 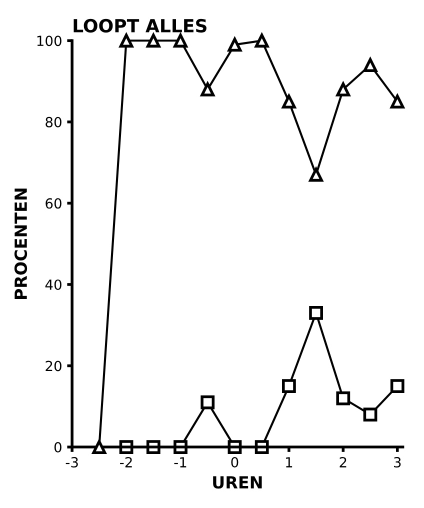 I want to click on x-tick-label: -3, so click(x=72, y=462).